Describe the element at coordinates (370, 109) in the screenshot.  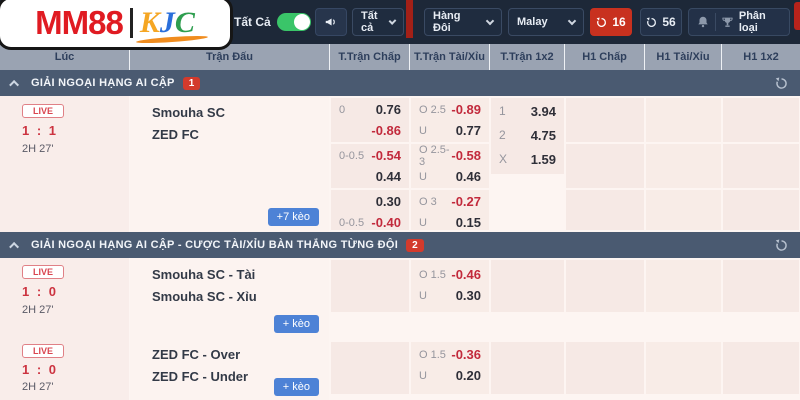
I see `odds-option: 0 0.76` at that location.